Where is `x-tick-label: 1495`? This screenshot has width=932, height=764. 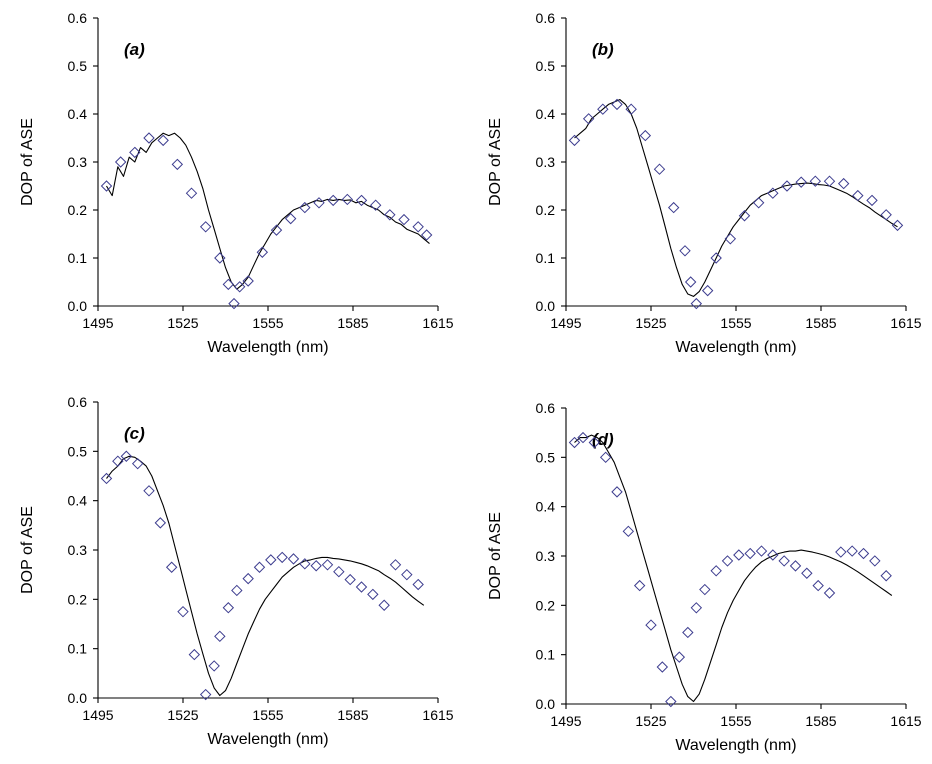 x-tick-label: 1495 is located at coordinates (97, 323).